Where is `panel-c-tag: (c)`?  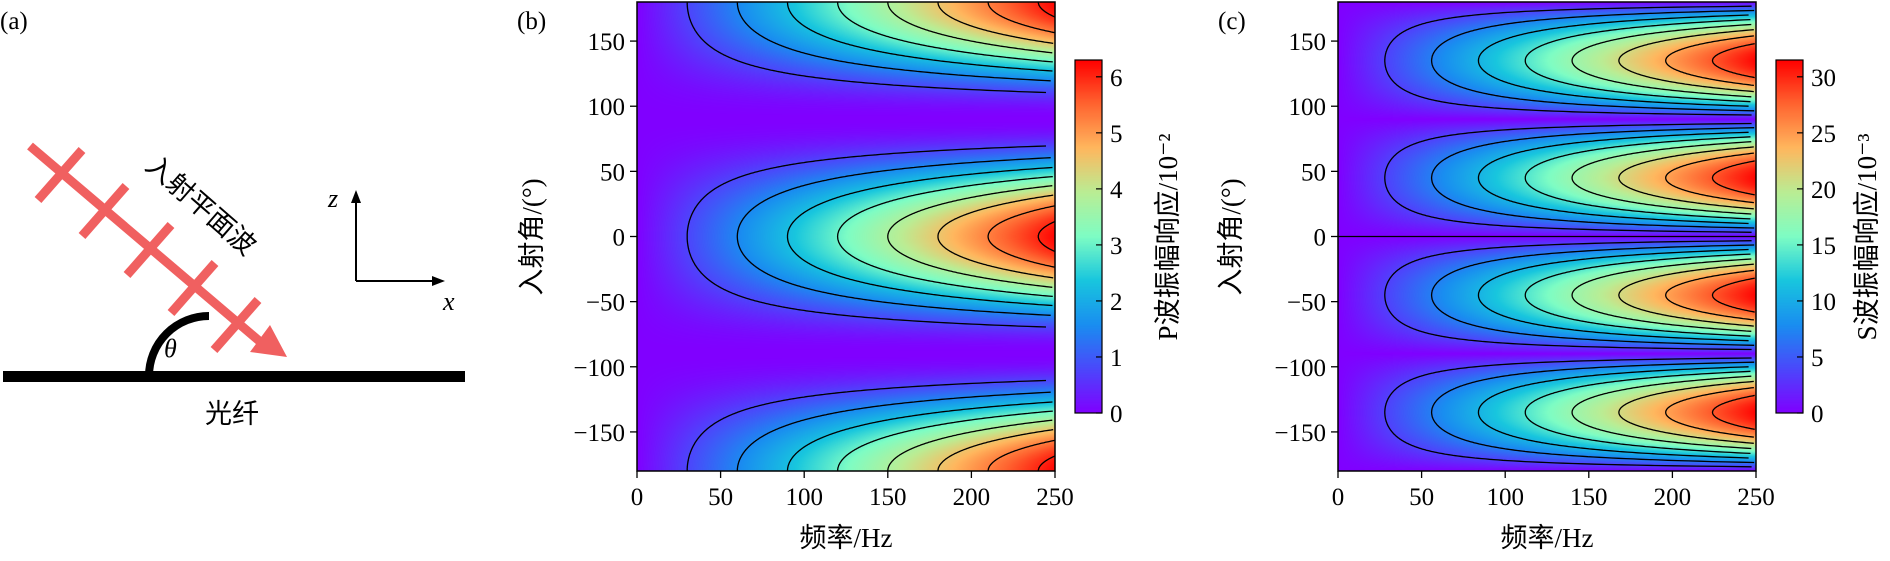 panel-c-tag: (c) is located at coordinates (1232, 21).